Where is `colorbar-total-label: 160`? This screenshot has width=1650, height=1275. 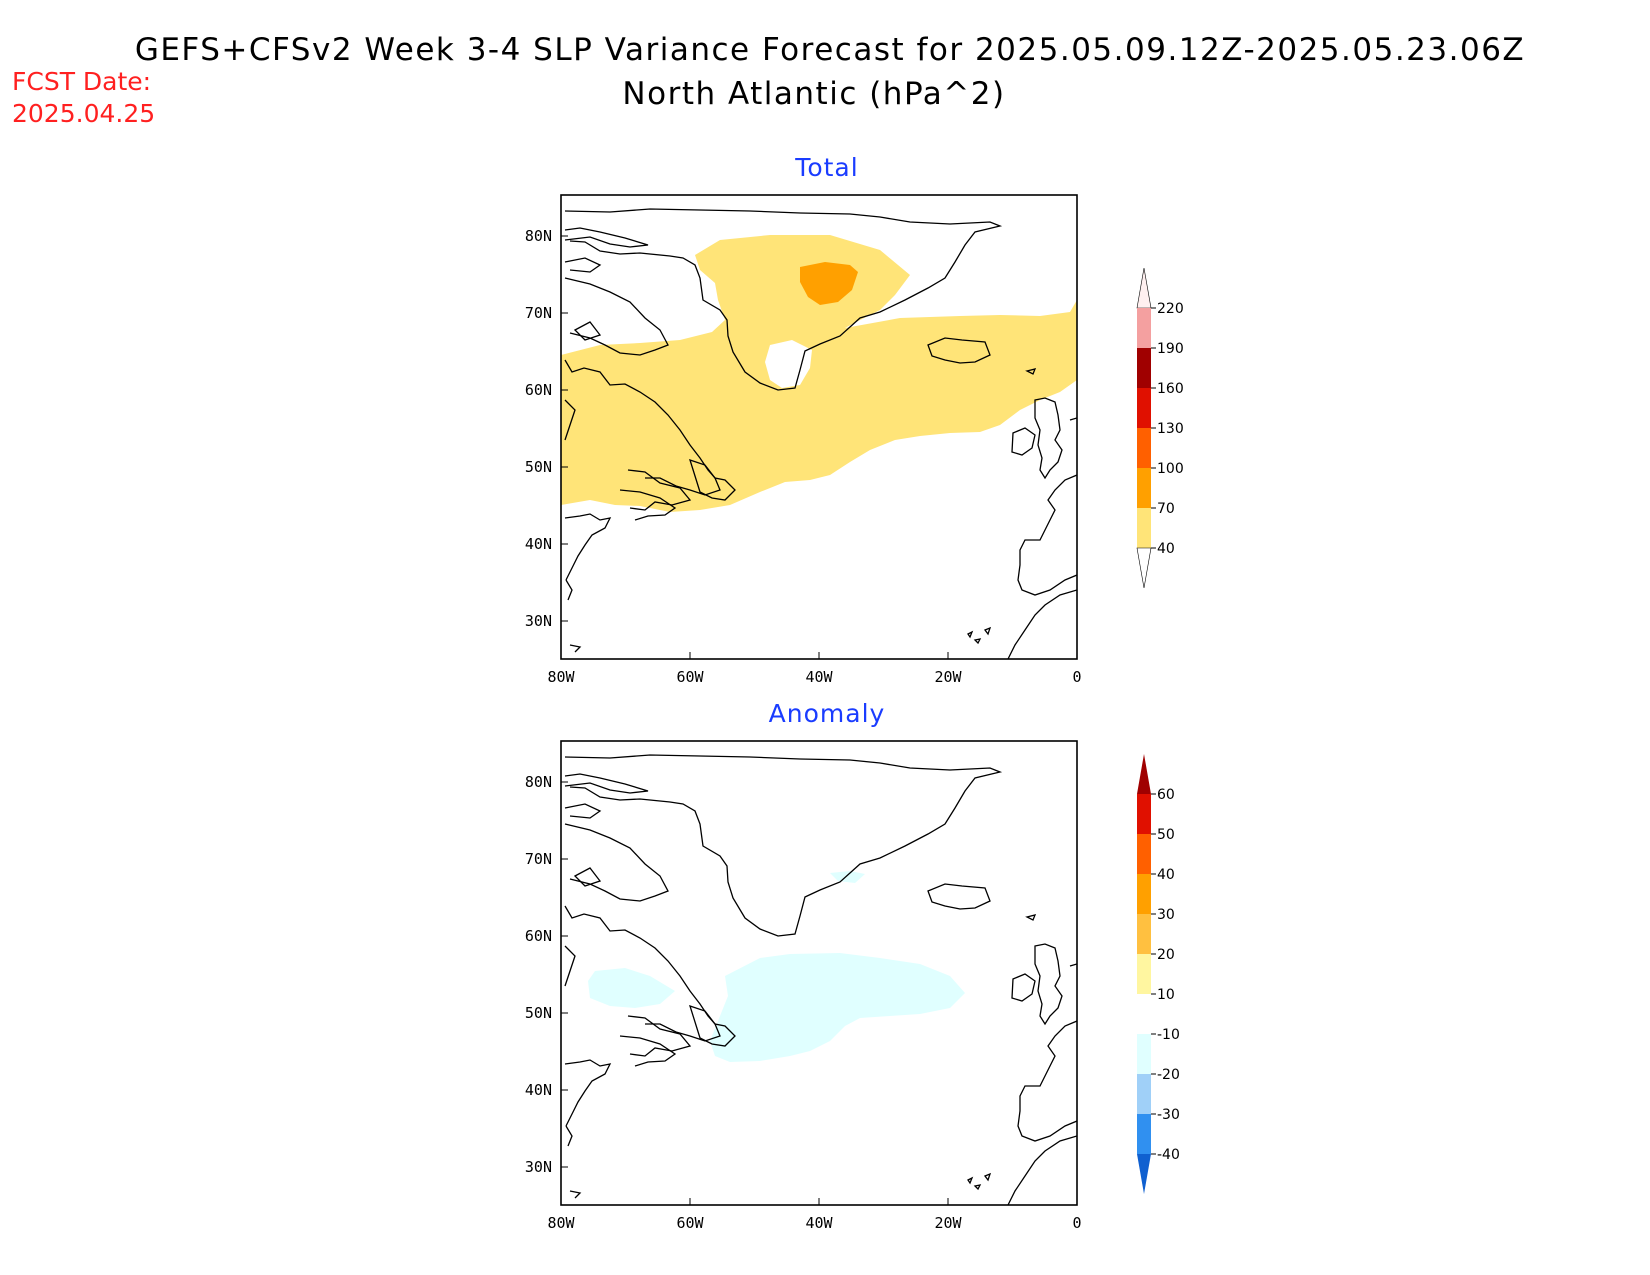
colorbar-total-label: 160 is located at coordinates (1170, 389).